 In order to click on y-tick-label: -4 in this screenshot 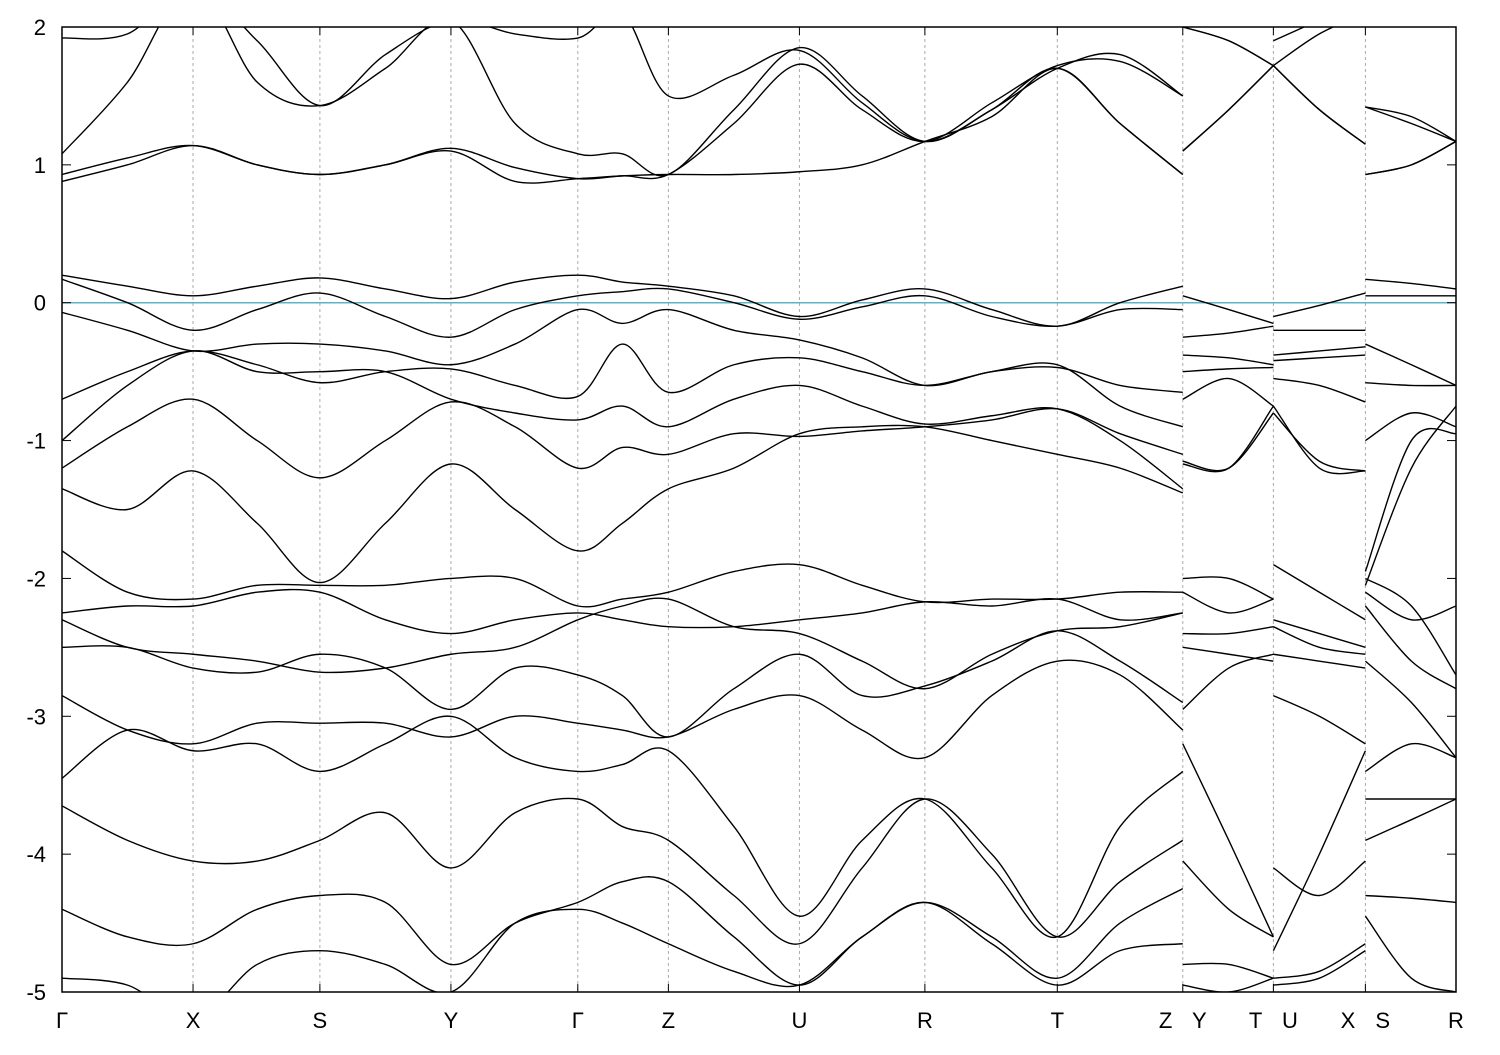, I will do `click(36, 854)`.